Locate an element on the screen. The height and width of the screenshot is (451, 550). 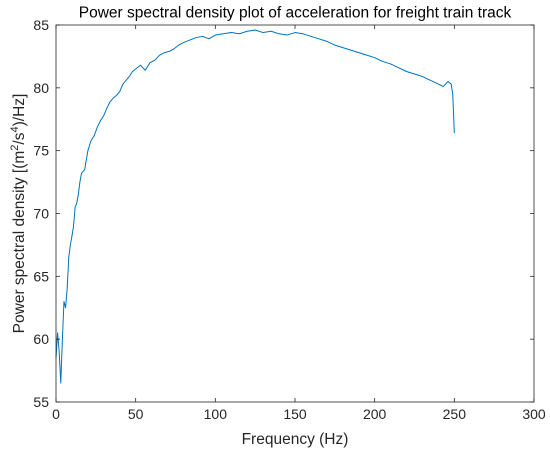
y-axis-label-mid: /s is located at coordinates (19, 138).